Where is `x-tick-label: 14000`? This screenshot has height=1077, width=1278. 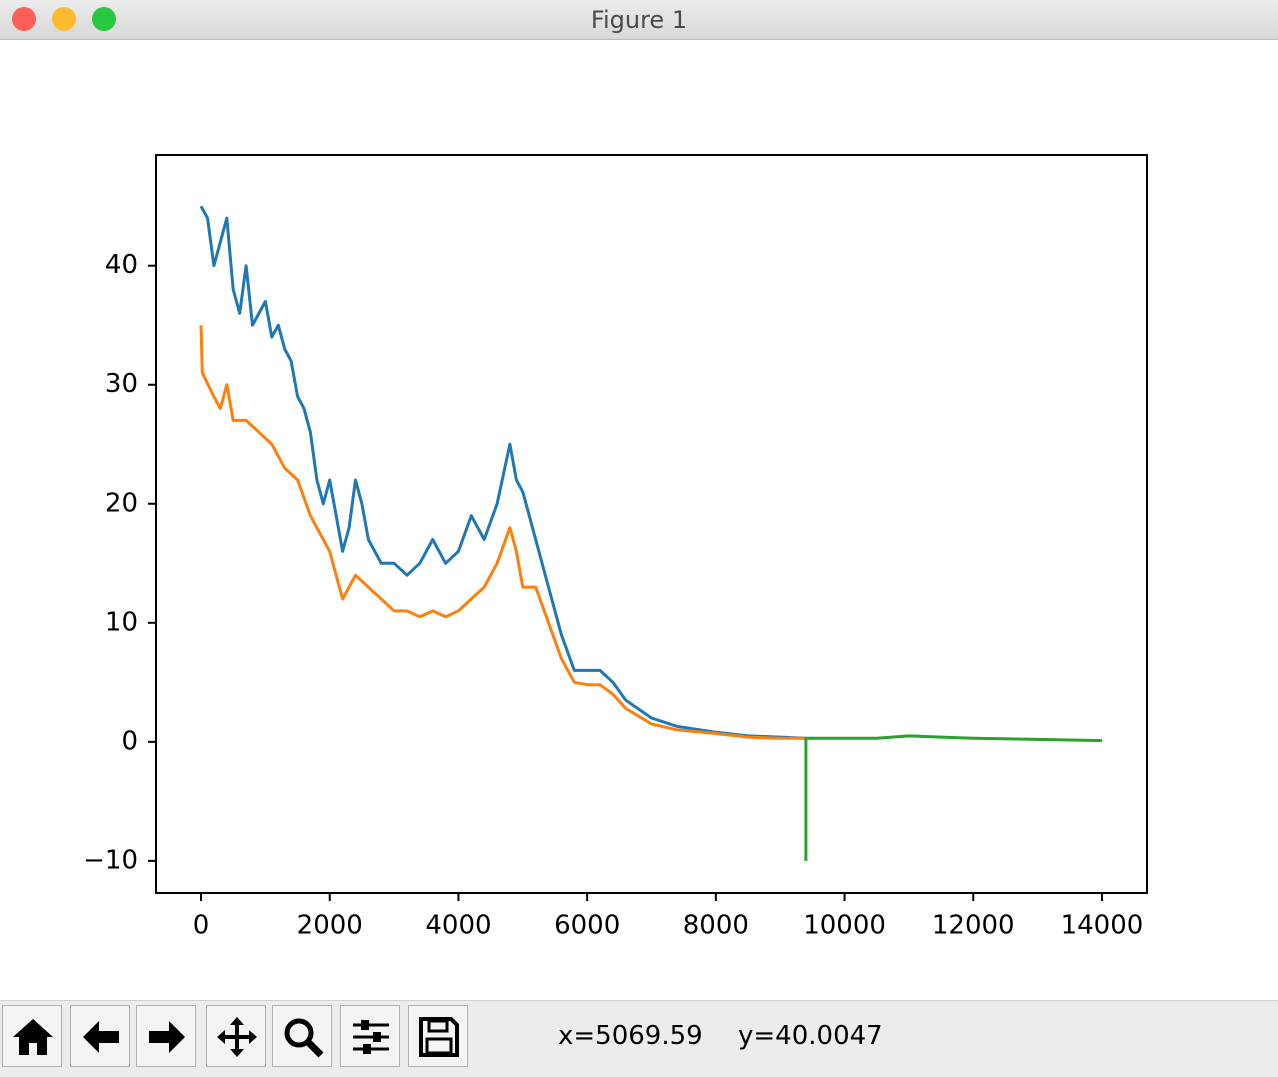 x-tick-label: 14000 is located at coordinates (1102, 926).